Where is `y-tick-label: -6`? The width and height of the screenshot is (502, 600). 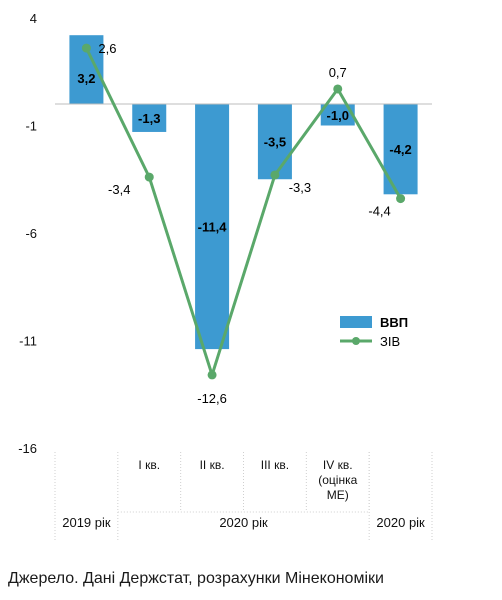
y-tick-label: -6 is located at coordinates (31, 233).